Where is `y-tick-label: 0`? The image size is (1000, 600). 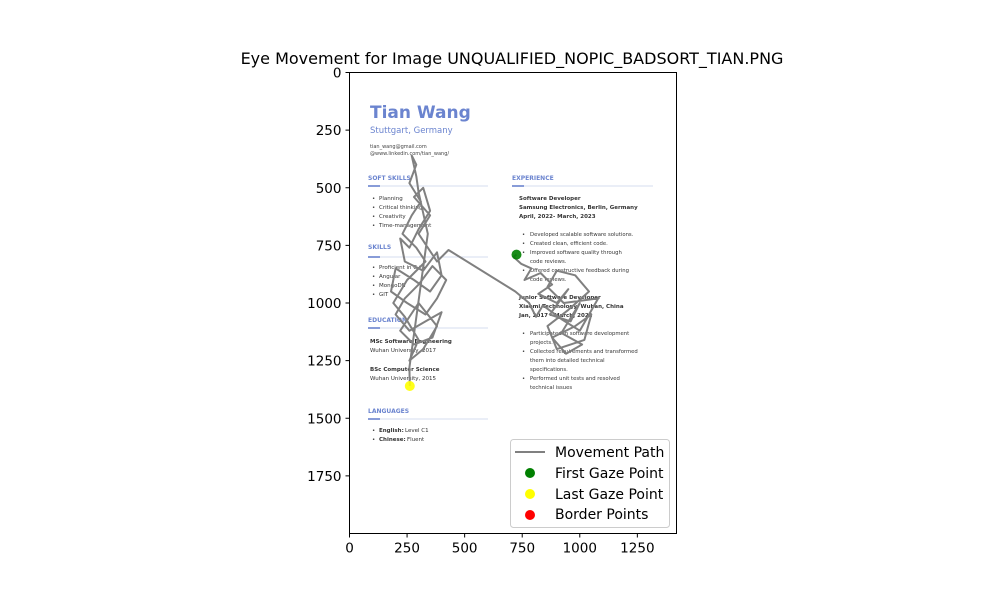
y-tick-label: 0 is located at coordinates (337, 74).